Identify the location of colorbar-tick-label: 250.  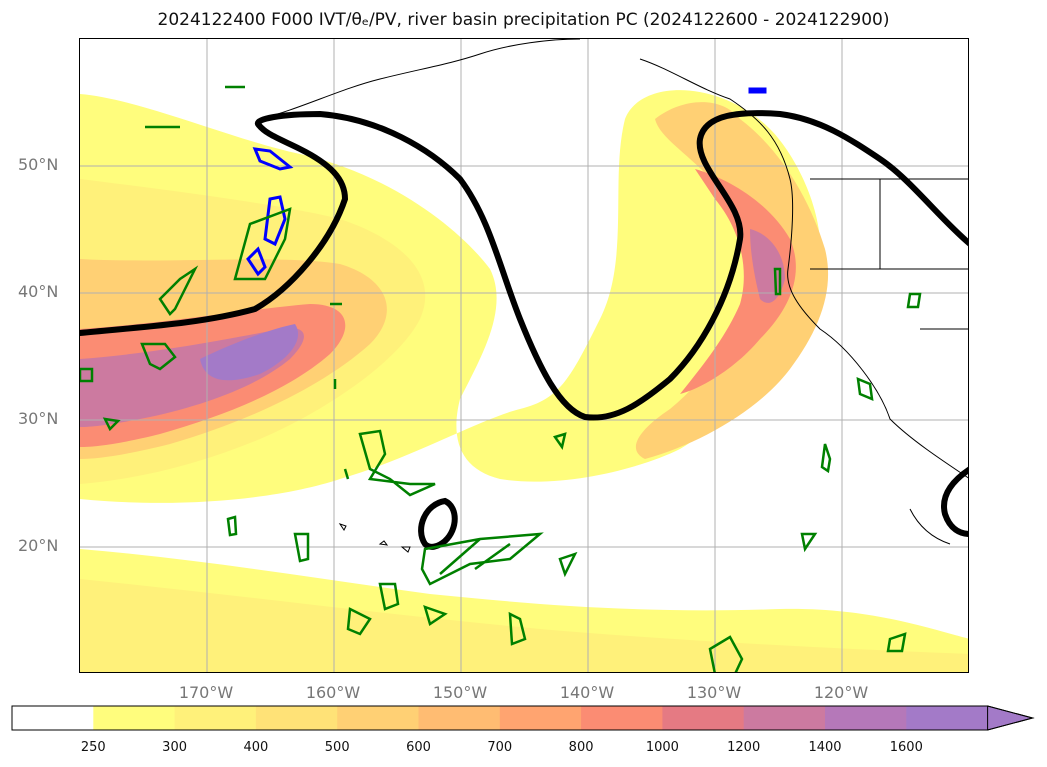
(93, 747).